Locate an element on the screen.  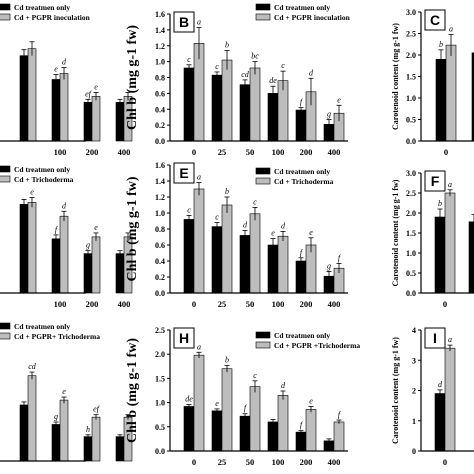
significance-letter: ef is located at coordinates (97, 409).